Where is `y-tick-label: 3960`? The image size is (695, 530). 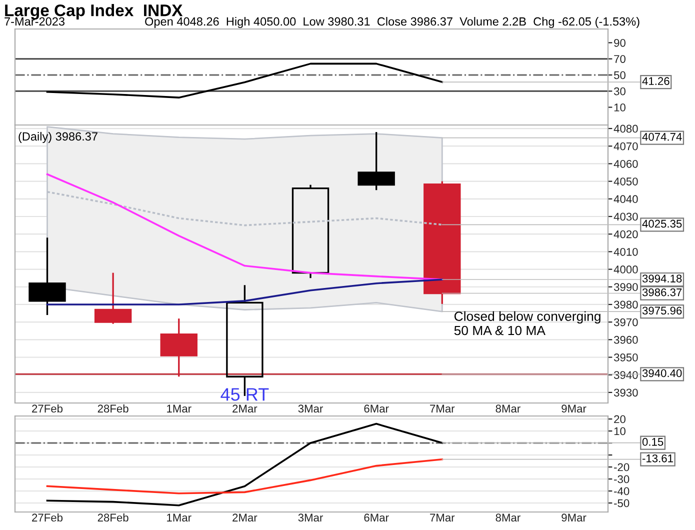 y-tick-label: 3960 is located at coordinates (626, 340).